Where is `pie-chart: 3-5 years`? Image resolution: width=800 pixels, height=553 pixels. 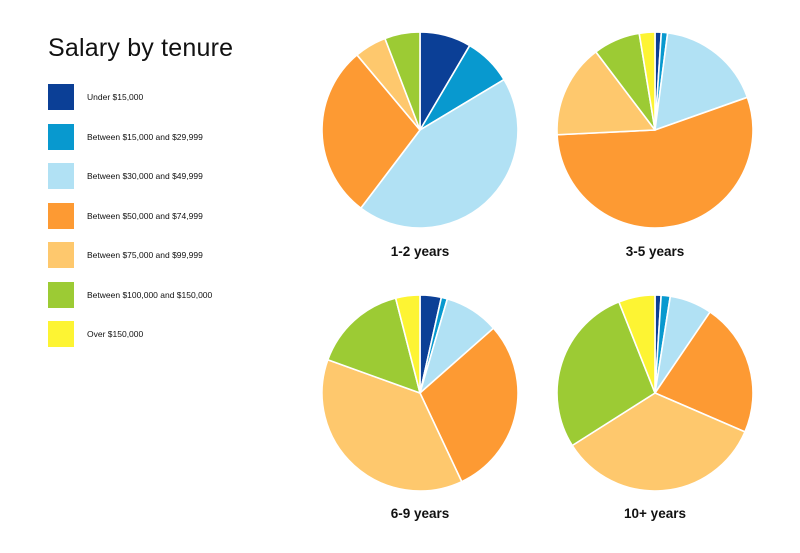 pie-chart: 3-5 years is located at coordinates (655, 145).